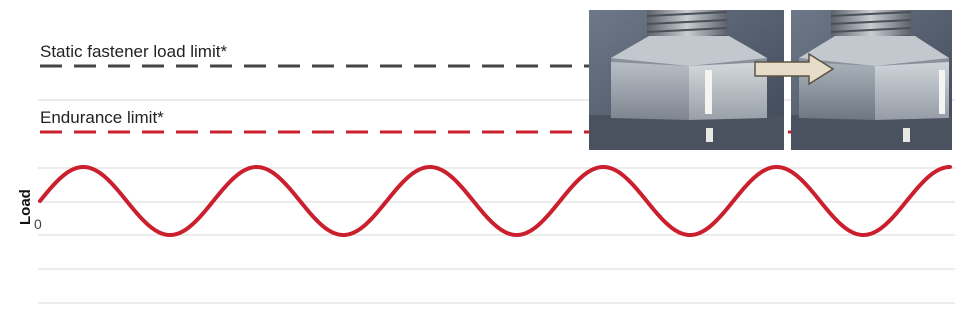 The height and width of the screenshot is (333, 980). I want to click on endurance-limit-label: Endurance limit*, so click(102, 117).